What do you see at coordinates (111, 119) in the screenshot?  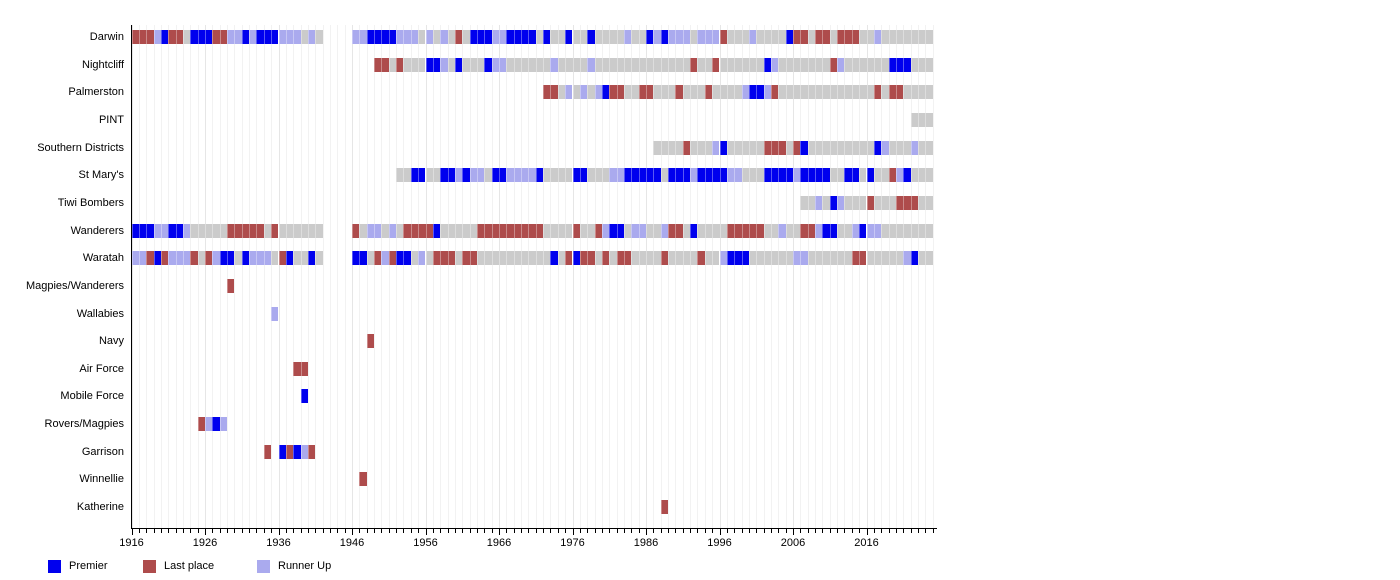 I see `team-label: PINT` at bounding box center [111, 119].